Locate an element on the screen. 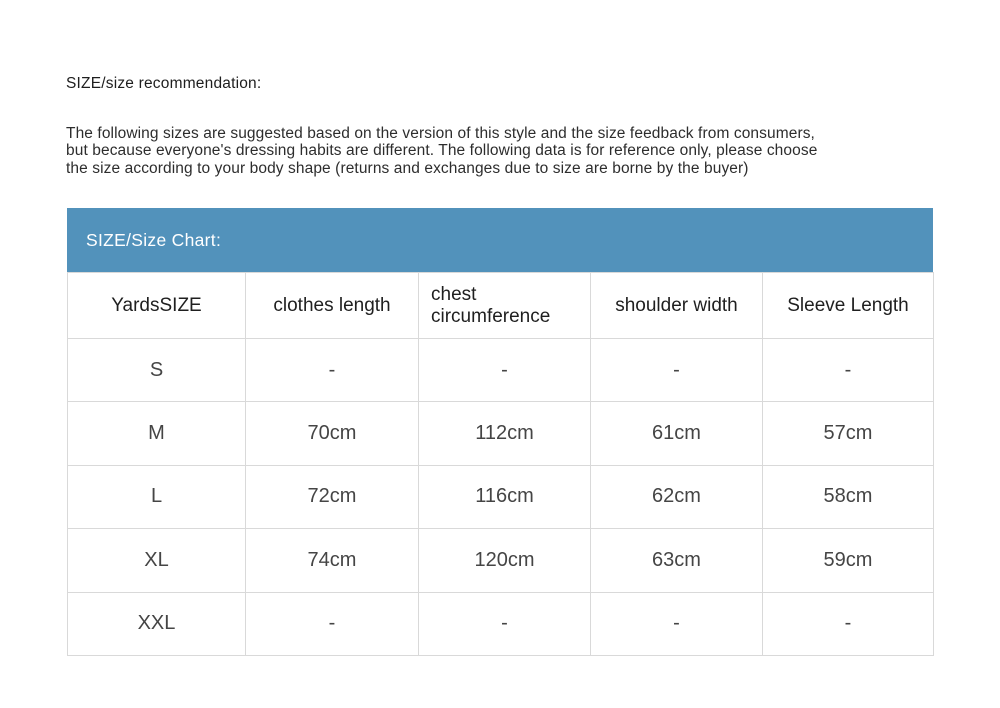 The height and width of the screenshot is (708, 1000). size-cell: XXL is located at coordinates (156, 623).